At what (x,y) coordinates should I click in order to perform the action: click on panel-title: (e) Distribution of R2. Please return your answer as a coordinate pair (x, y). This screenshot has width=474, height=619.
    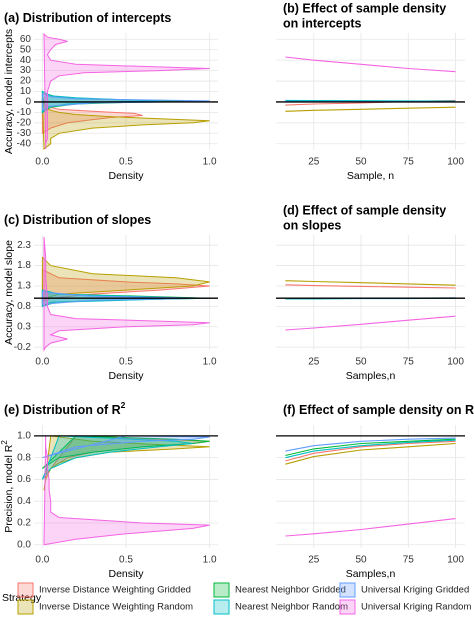
    Looking at the image, I should click on (65, 408).